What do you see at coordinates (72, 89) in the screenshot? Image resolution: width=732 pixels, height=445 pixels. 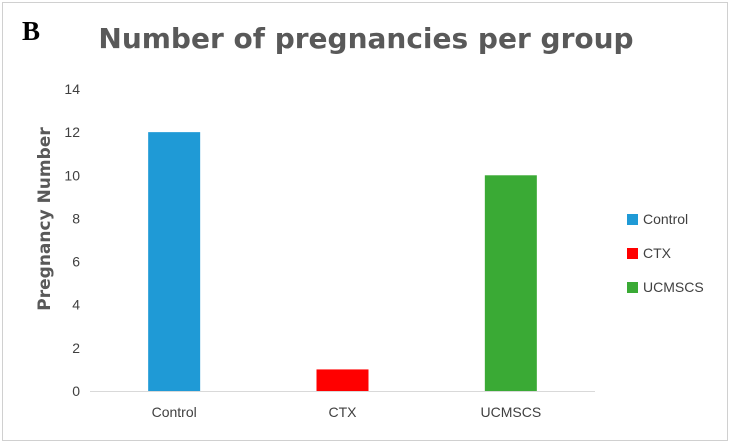 I see `y-tick-label: 14` at bounding box center [72, 89].